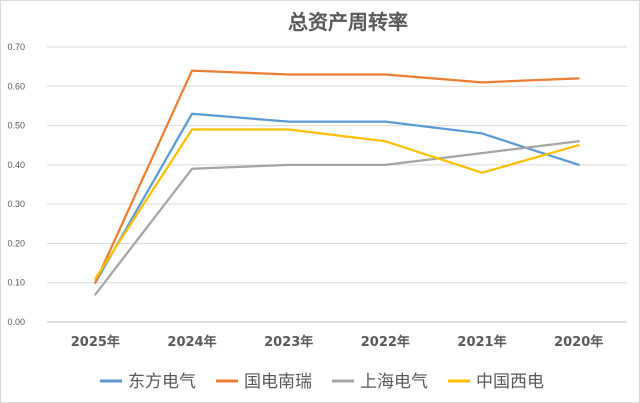  Describe the element at coordinates (394, 382) in the screenshot. I see `legend-label: 上海电气` at that location.